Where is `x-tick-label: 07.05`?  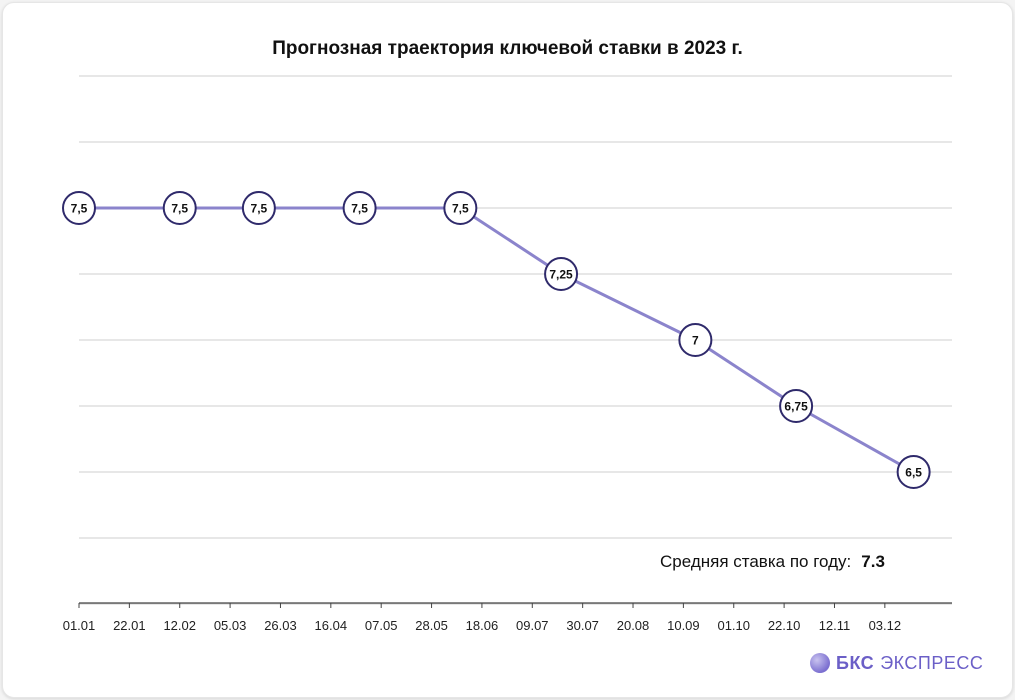 x-tick-label: 07.05 is located at coordinates (381, 625).